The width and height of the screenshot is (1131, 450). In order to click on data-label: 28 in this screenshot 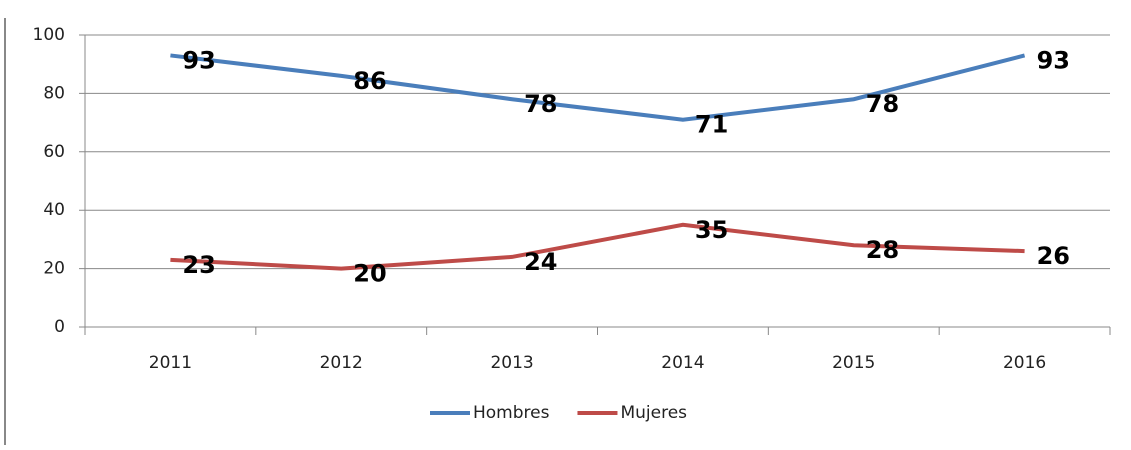, I will do `click(882, 250)`.